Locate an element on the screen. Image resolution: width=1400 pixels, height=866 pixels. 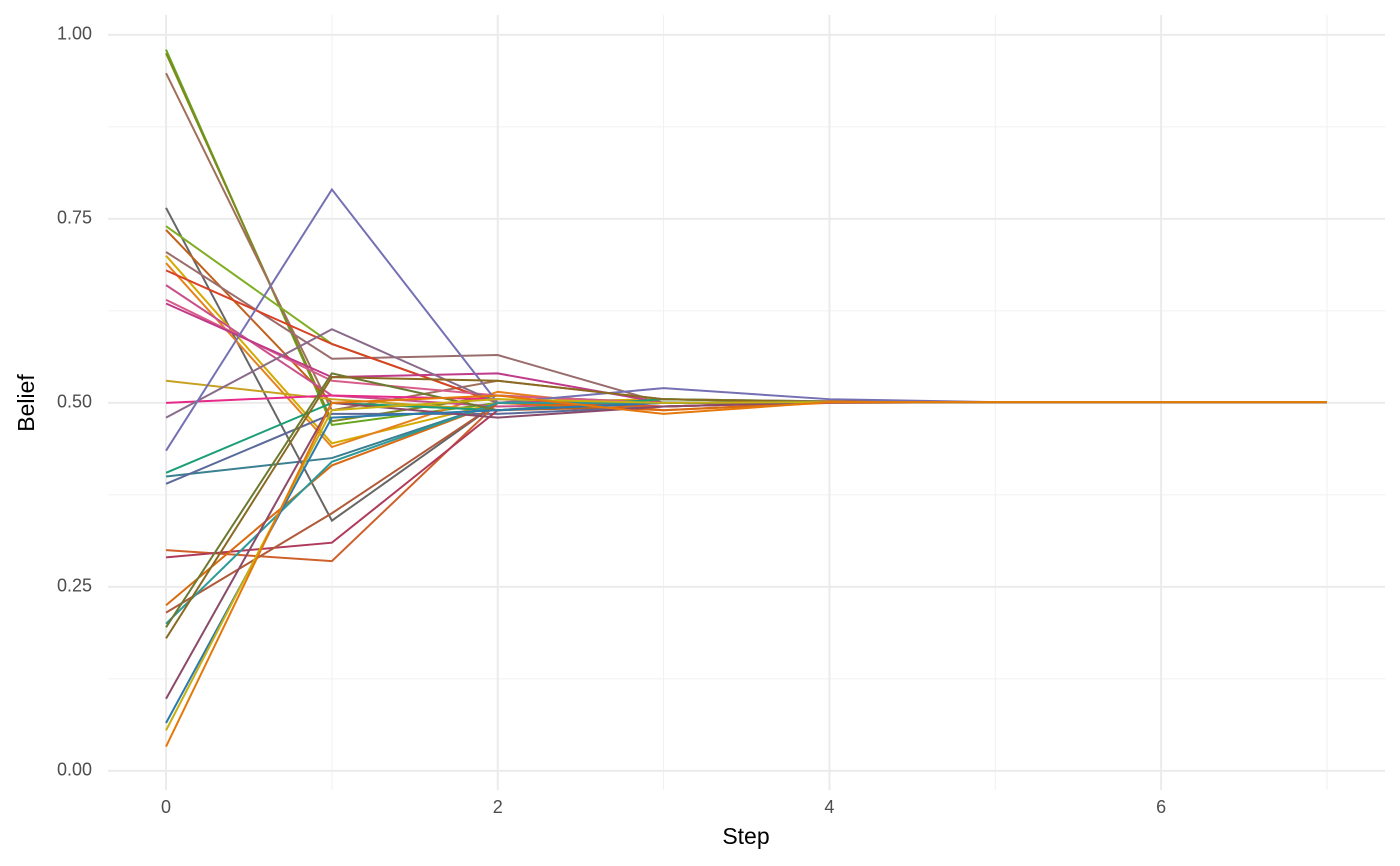
y-tick-label: 1.00 is located at coordinates (74, 34).